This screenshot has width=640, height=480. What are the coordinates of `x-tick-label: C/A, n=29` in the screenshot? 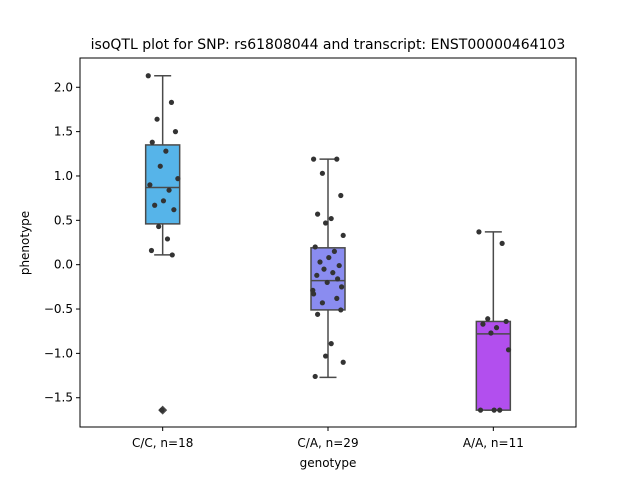 It's located at (327, 443).